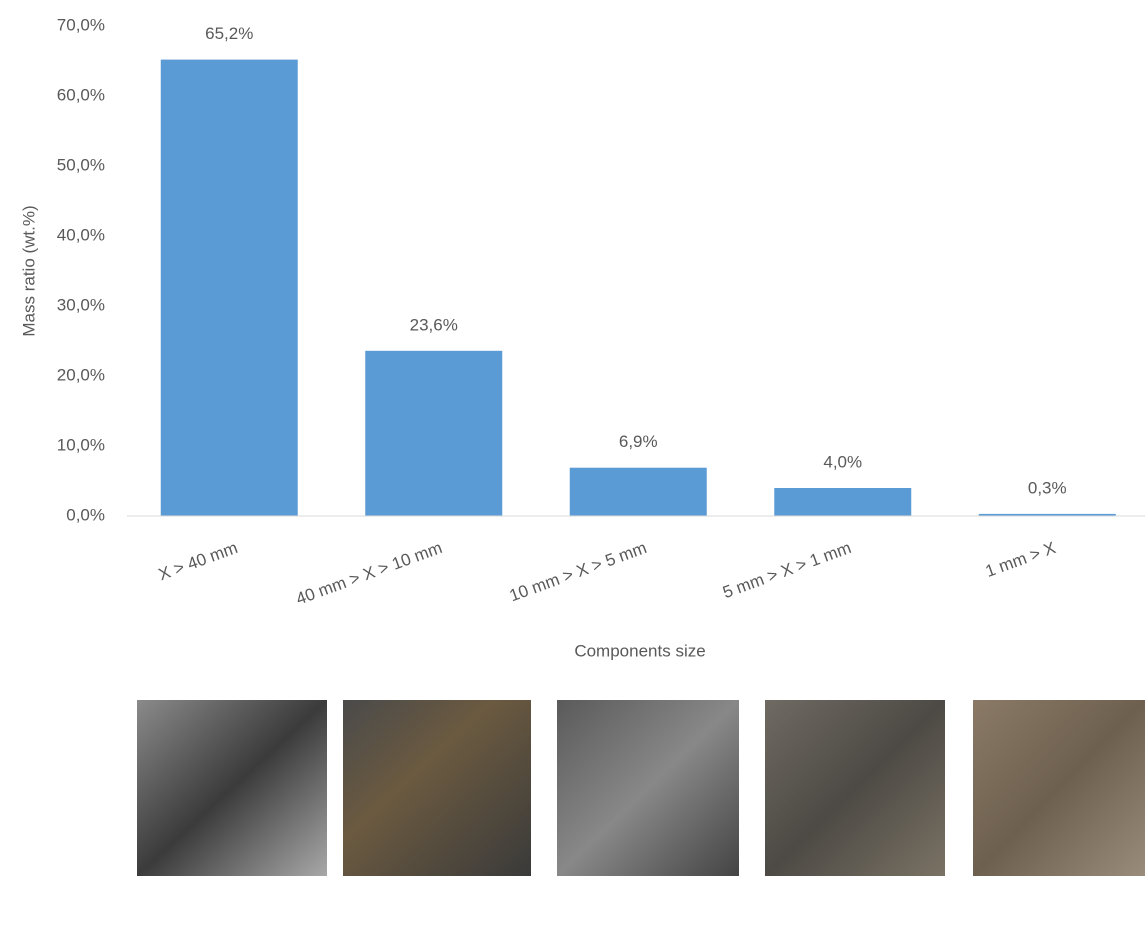 This screenshot has height=936, width=1145. What do you see at coordinates (229, 33) in the screenshot?
I see `data-label: 65,2%` at bounding box center [229, 33].